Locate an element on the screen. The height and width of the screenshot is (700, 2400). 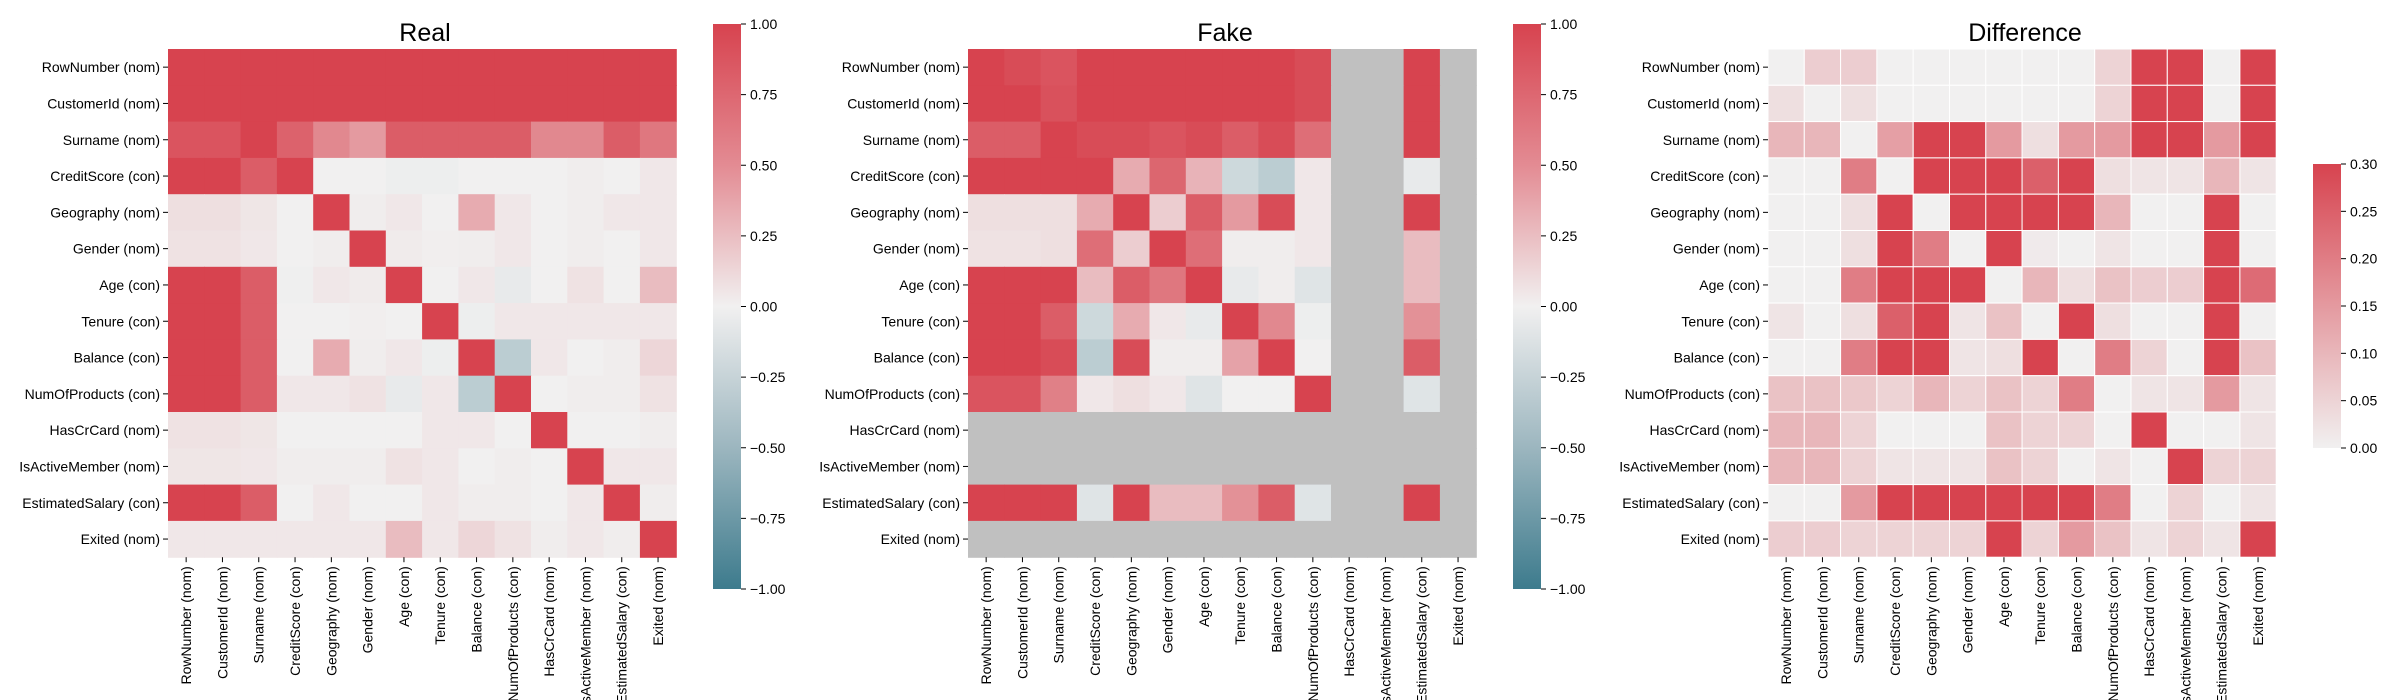
column-label: NumOfProducts (con) is located at coordinates (2113, 633).